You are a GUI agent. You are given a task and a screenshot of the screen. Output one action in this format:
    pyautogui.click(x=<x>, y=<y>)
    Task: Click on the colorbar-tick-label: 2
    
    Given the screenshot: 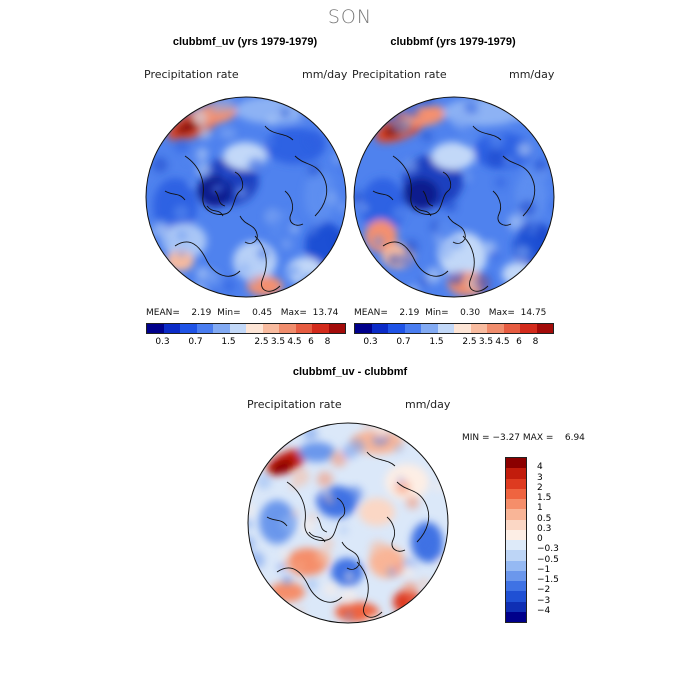 What is the action you would take?
    pyautogui.click(x=540, y=487)
    